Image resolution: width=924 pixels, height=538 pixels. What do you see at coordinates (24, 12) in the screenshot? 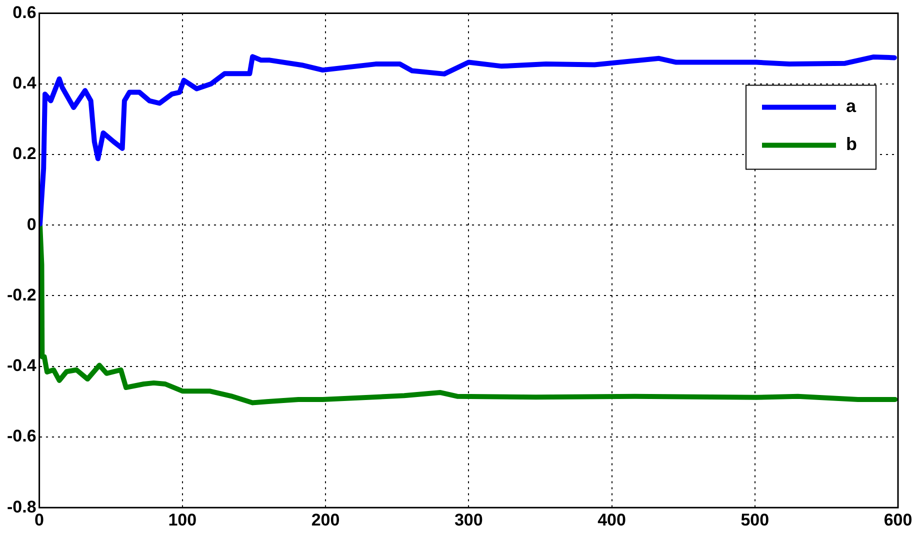
I see `y-tick-label: 0.6` at bounding box center [24, 12].